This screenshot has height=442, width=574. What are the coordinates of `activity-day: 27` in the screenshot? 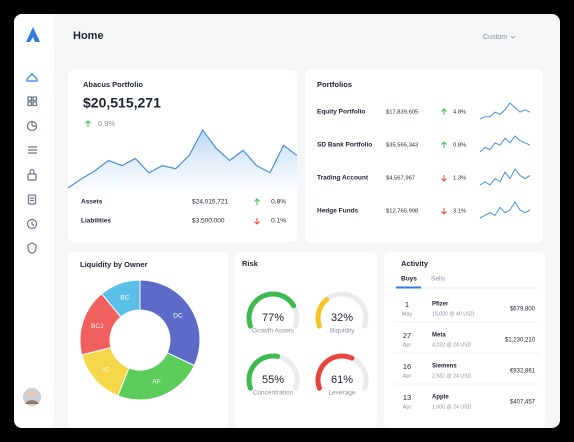 It's located at (407, 335).